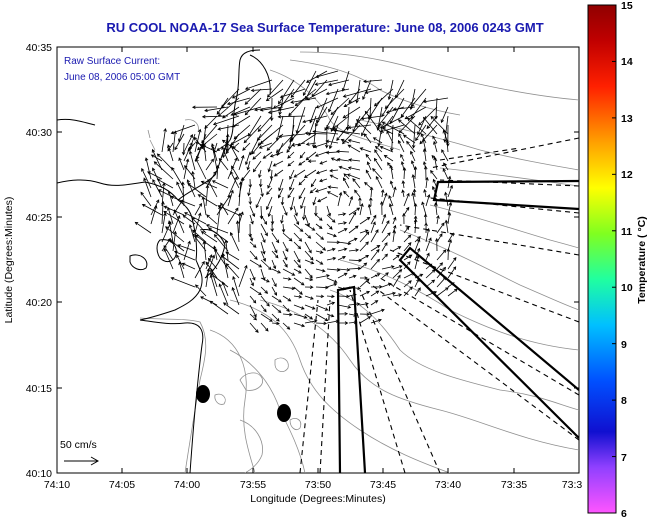 This screenshot has height=519, width=651. What do you see at coordinates (9, 260) in the screenshot?
I see `y-axis-label: Latitude (Degrees:Minutes)` at bounding box center [9, 260].